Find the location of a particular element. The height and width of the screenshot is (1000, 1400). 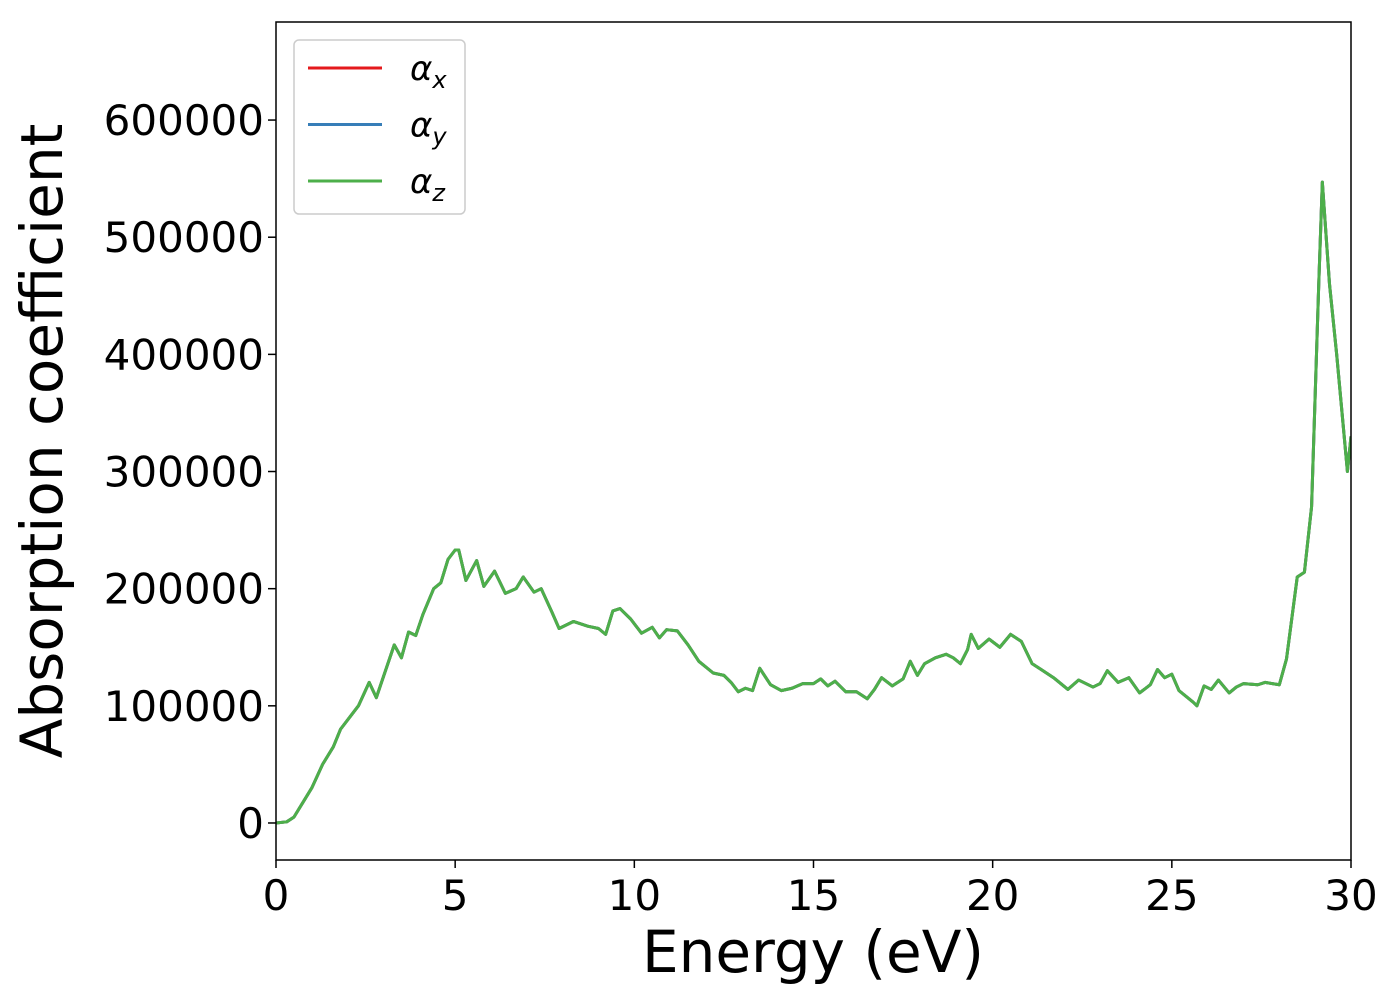

y-tick-label: 600000 is located at coordinates (184, 120).